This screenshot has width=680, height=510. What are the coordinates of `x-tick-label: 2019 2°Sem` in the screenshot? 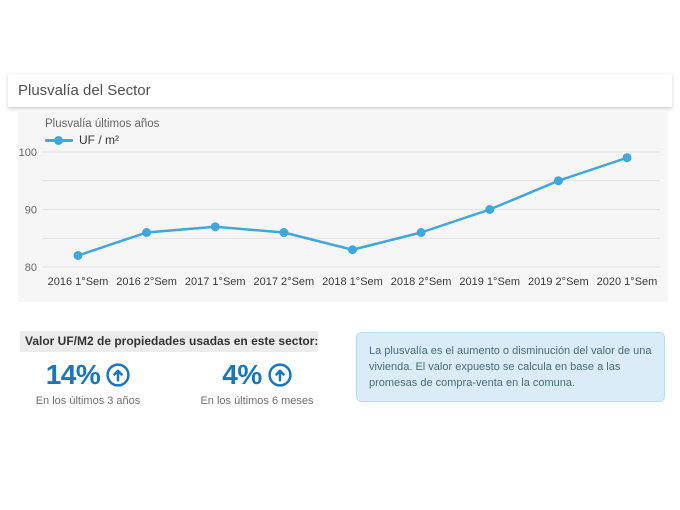 It's located at (558, 282).